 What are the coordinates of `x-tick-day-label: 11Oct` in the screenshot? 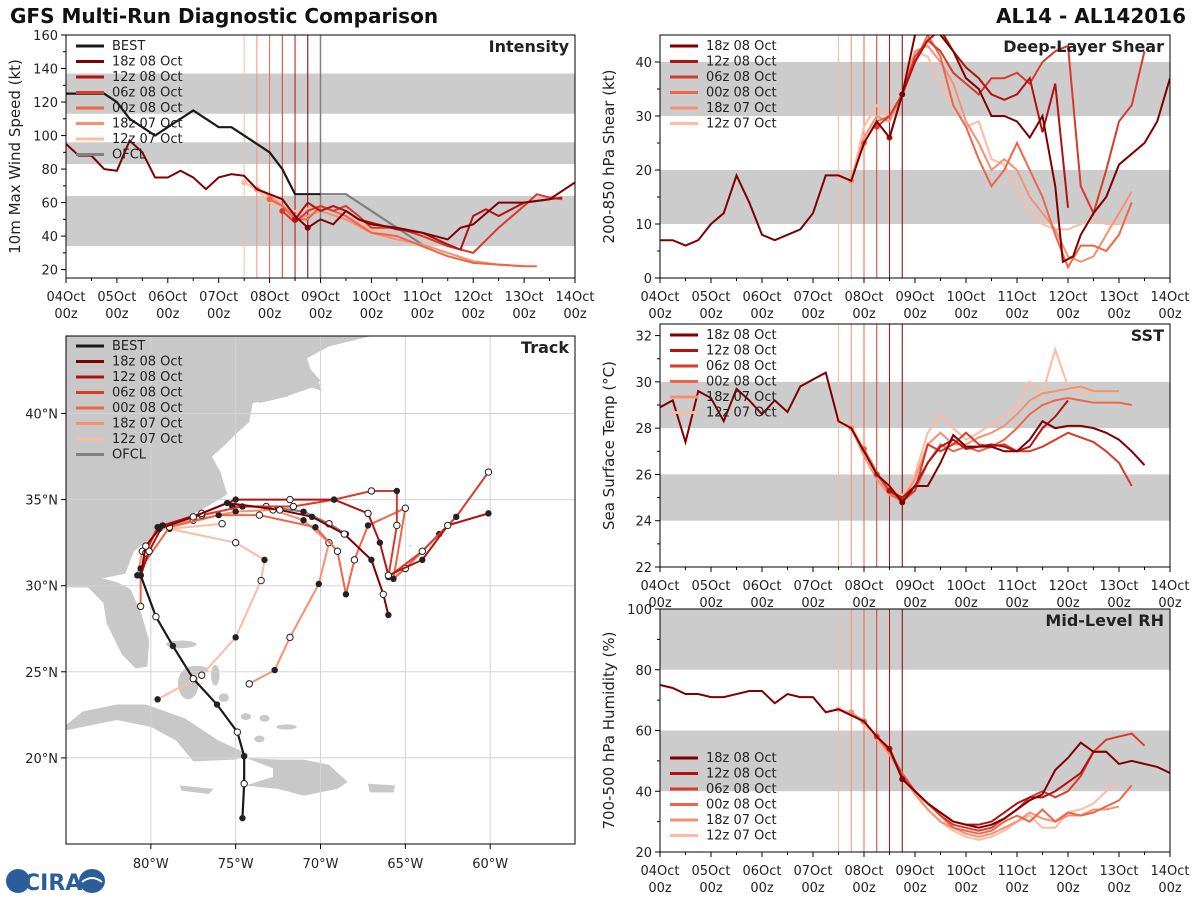 It's located at (1016, 297).